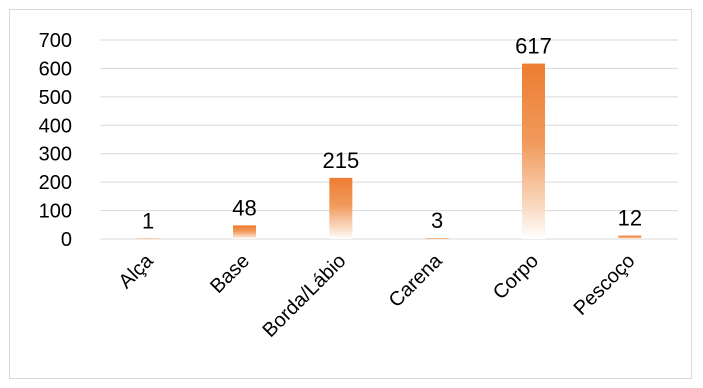 This screenshot has width=703, height=388. I want to click on y-tick-label: 700, so click(55, 41).